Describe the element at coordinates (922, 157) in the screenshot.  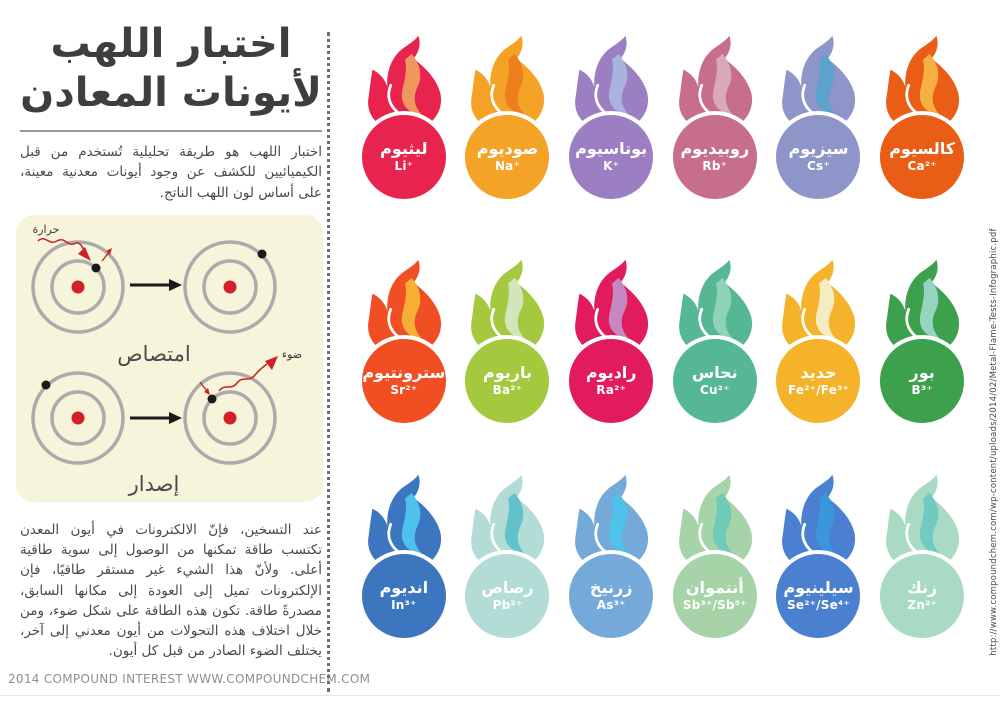
I see `element-circle: كالسيوم Ca²⁺` at that location.